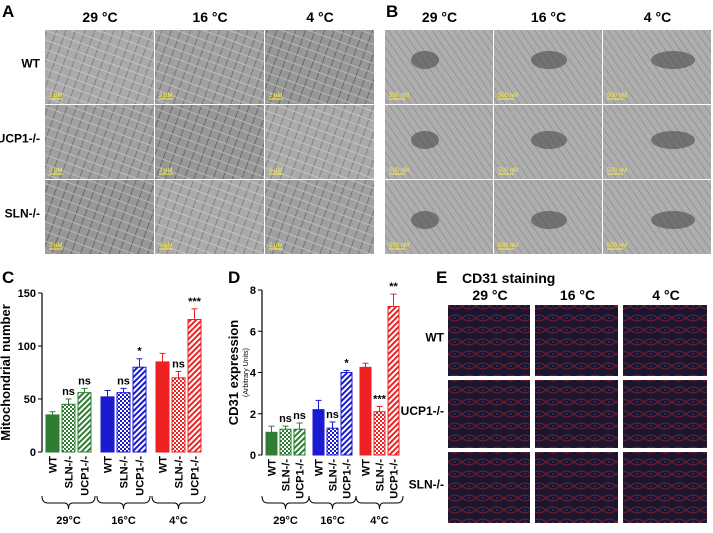  What do you see at coordinates (234, 277) in the screenshot?
I see `panel-label: D` at bounding box center [234, 277].